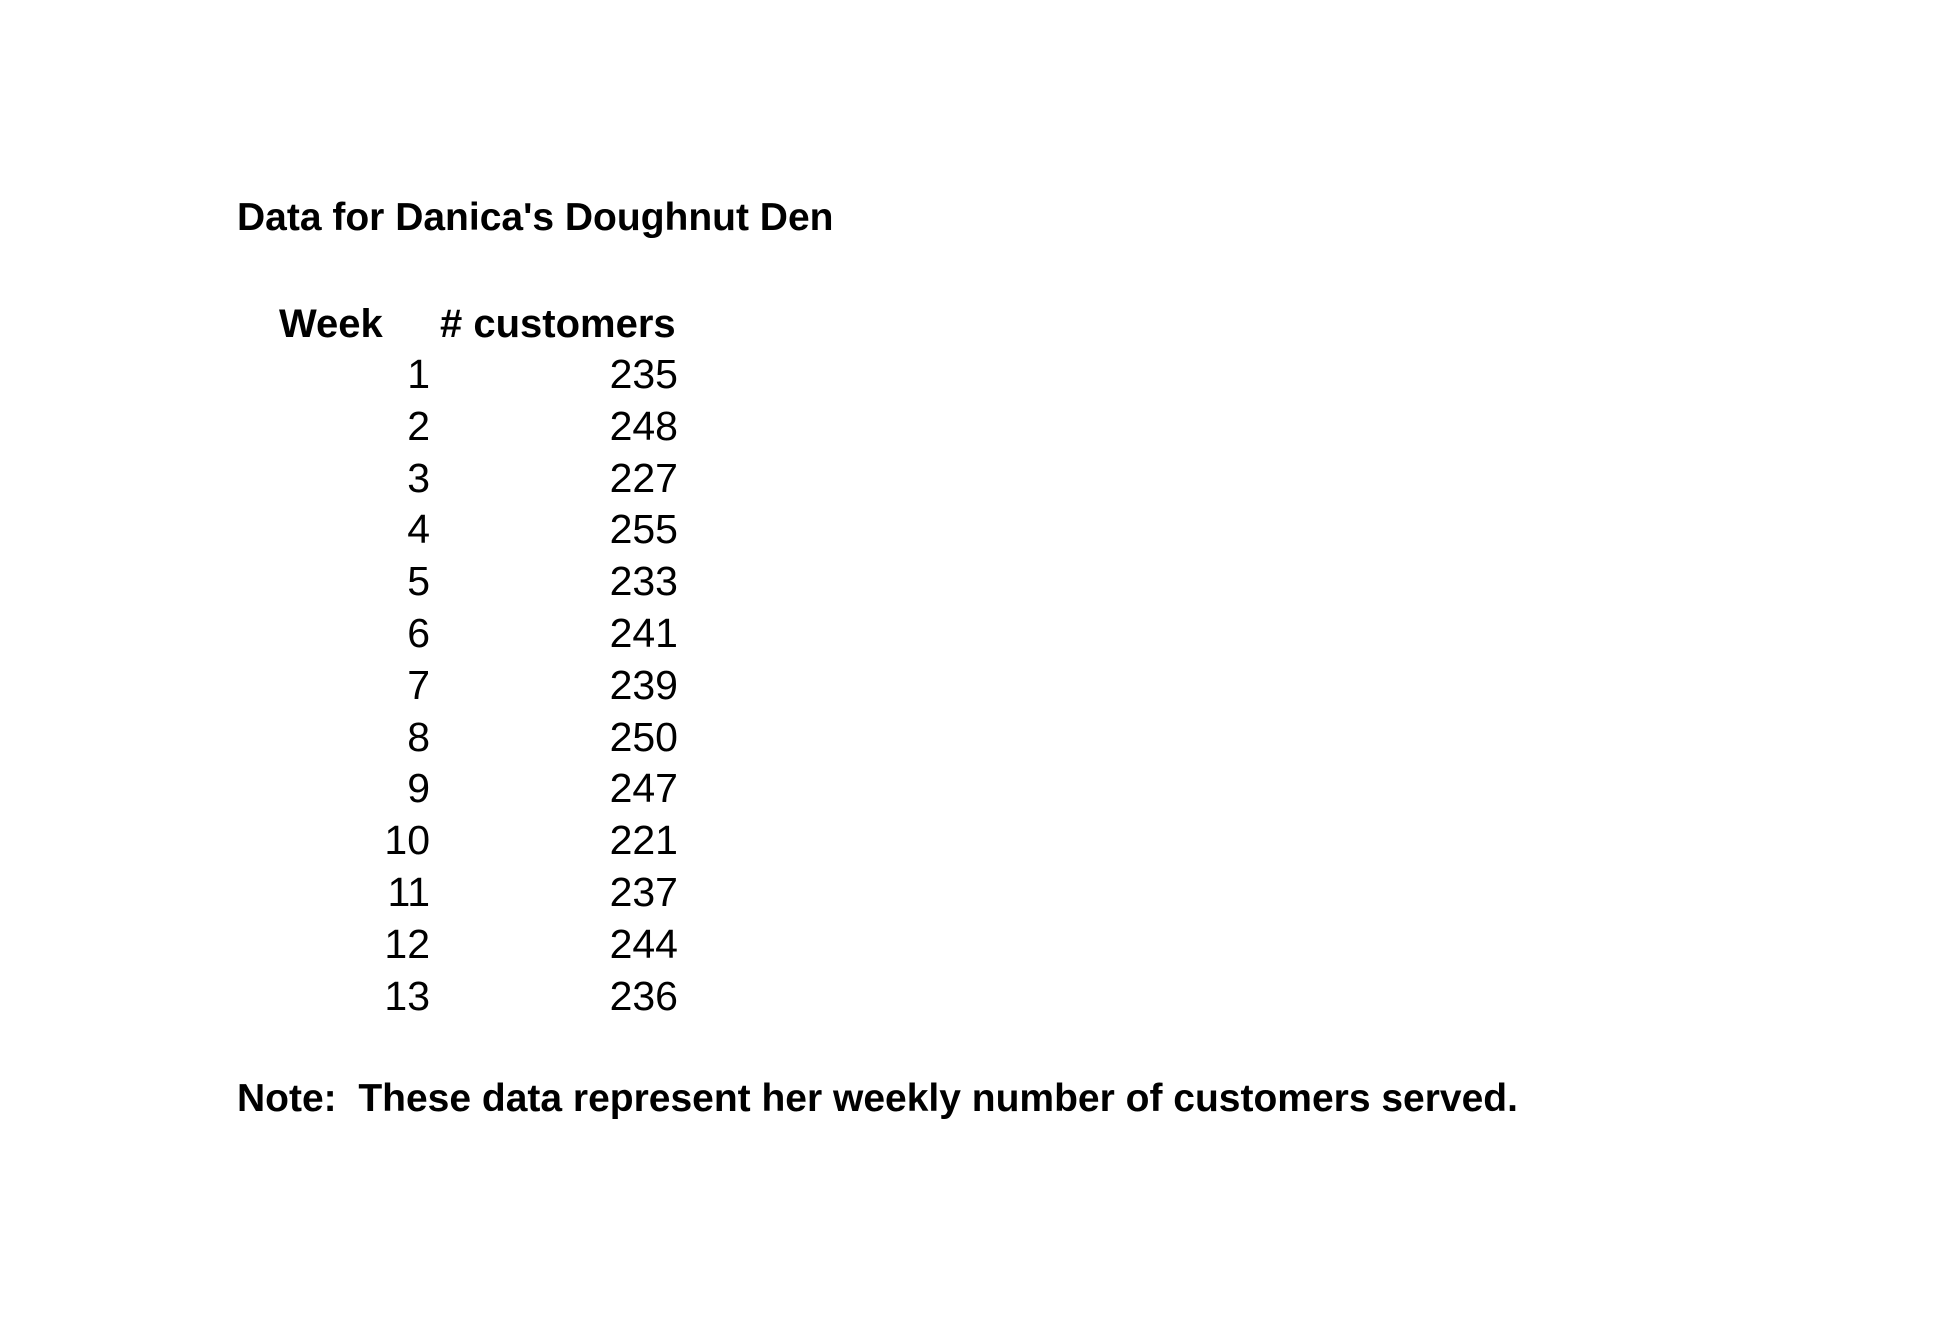  What do you see at coordinates (643, 374) in the screenshot?
I see `customers-cell: 235` at bounding box center [643, 374].